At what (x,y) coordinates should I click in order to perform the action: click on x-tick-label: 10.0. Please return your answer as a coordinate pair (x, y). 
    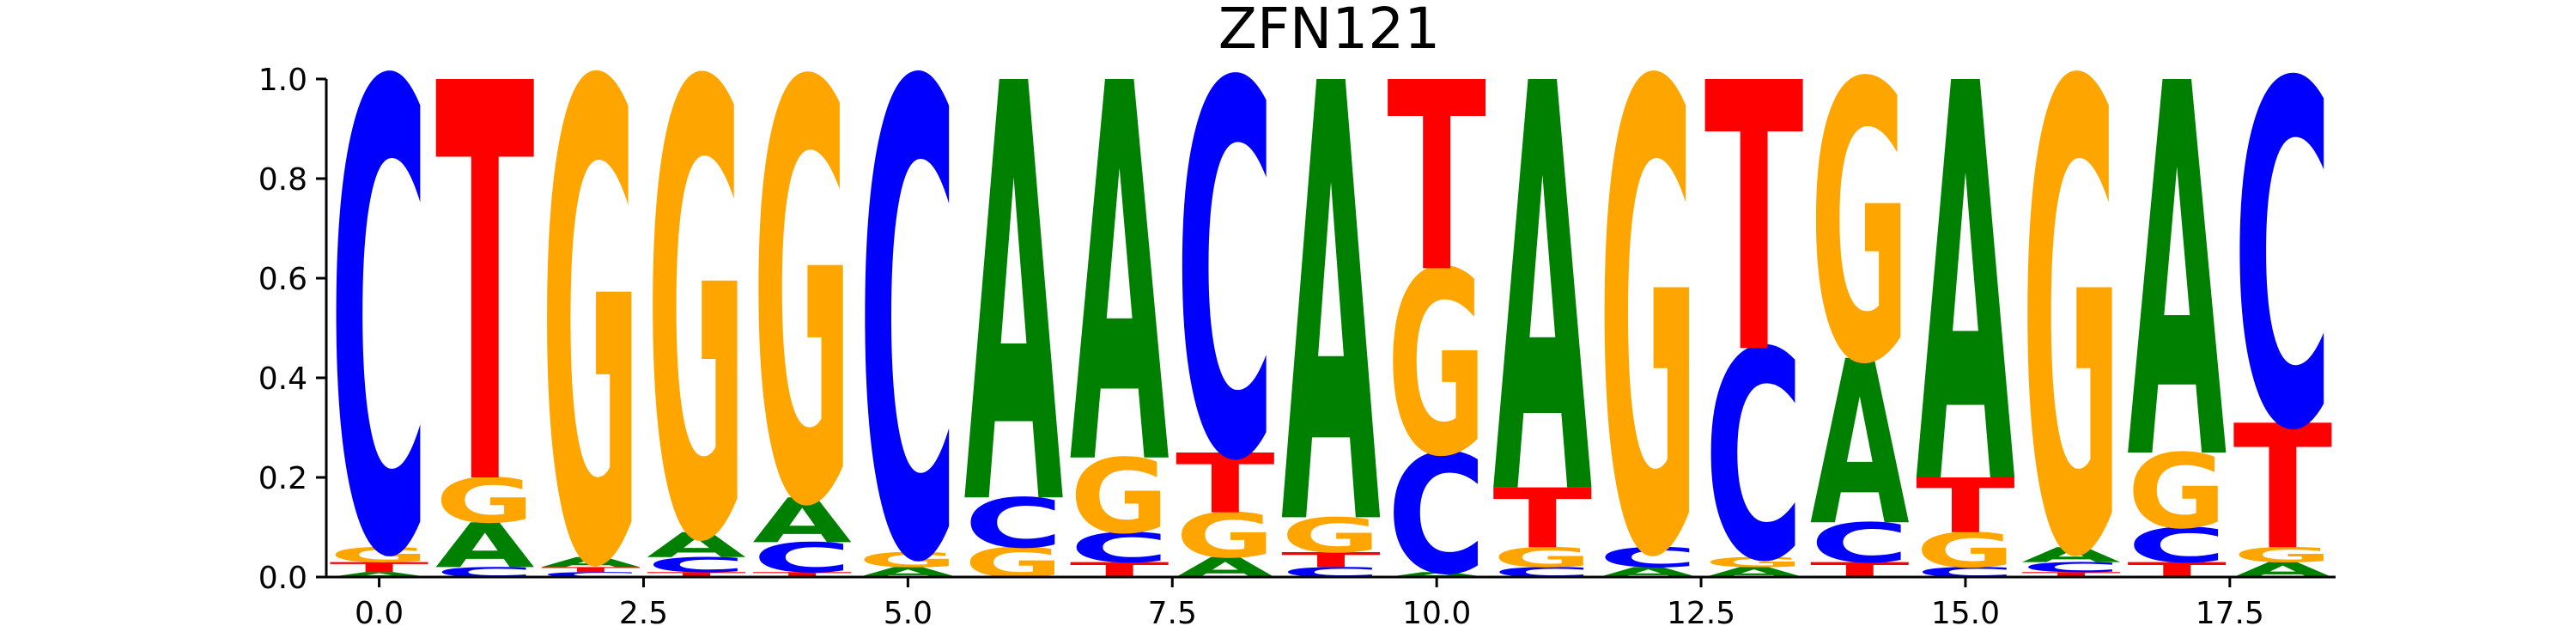
    Looking at the image, I should click on (1437, 614).